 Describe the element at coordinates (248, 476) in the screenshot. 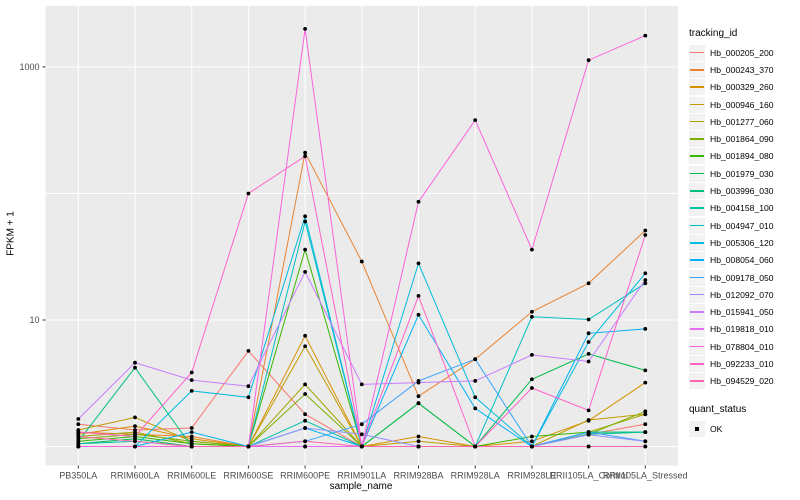

I see `x-tick-label: RRIM600SE` at that location.